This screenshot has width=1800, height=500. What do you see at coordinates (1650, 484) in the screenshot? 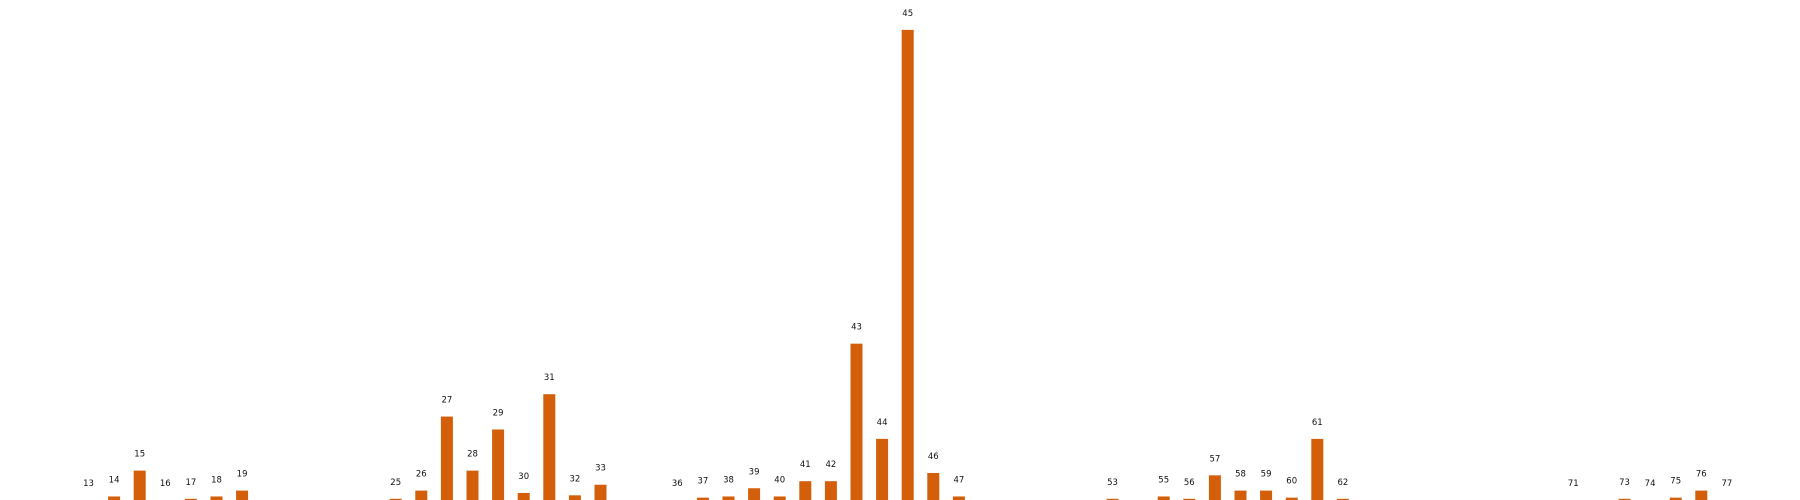
I see `bar-label-74: 74` at bounding box center [1650, 484].